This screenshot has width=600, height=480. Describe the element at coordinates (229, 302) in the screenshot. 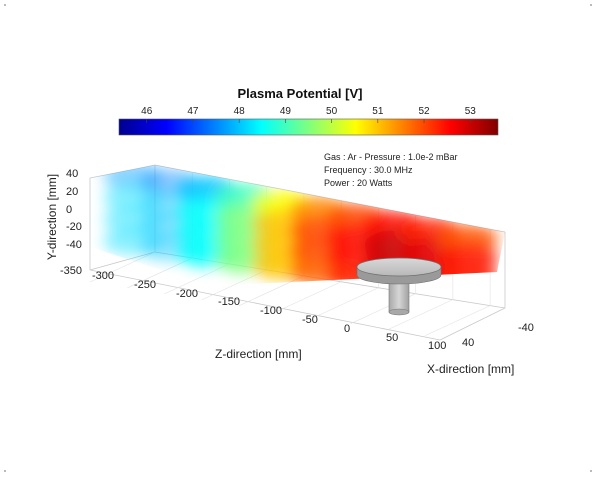

I see `z-tick-label: -150` at that location.